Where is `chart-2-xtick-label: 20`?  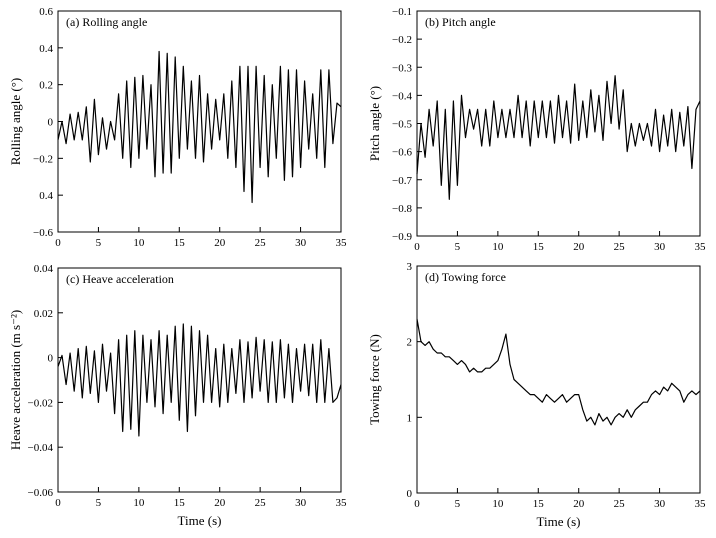 chart-2-xtick-label: 20 is located at coordinates (579, 247).